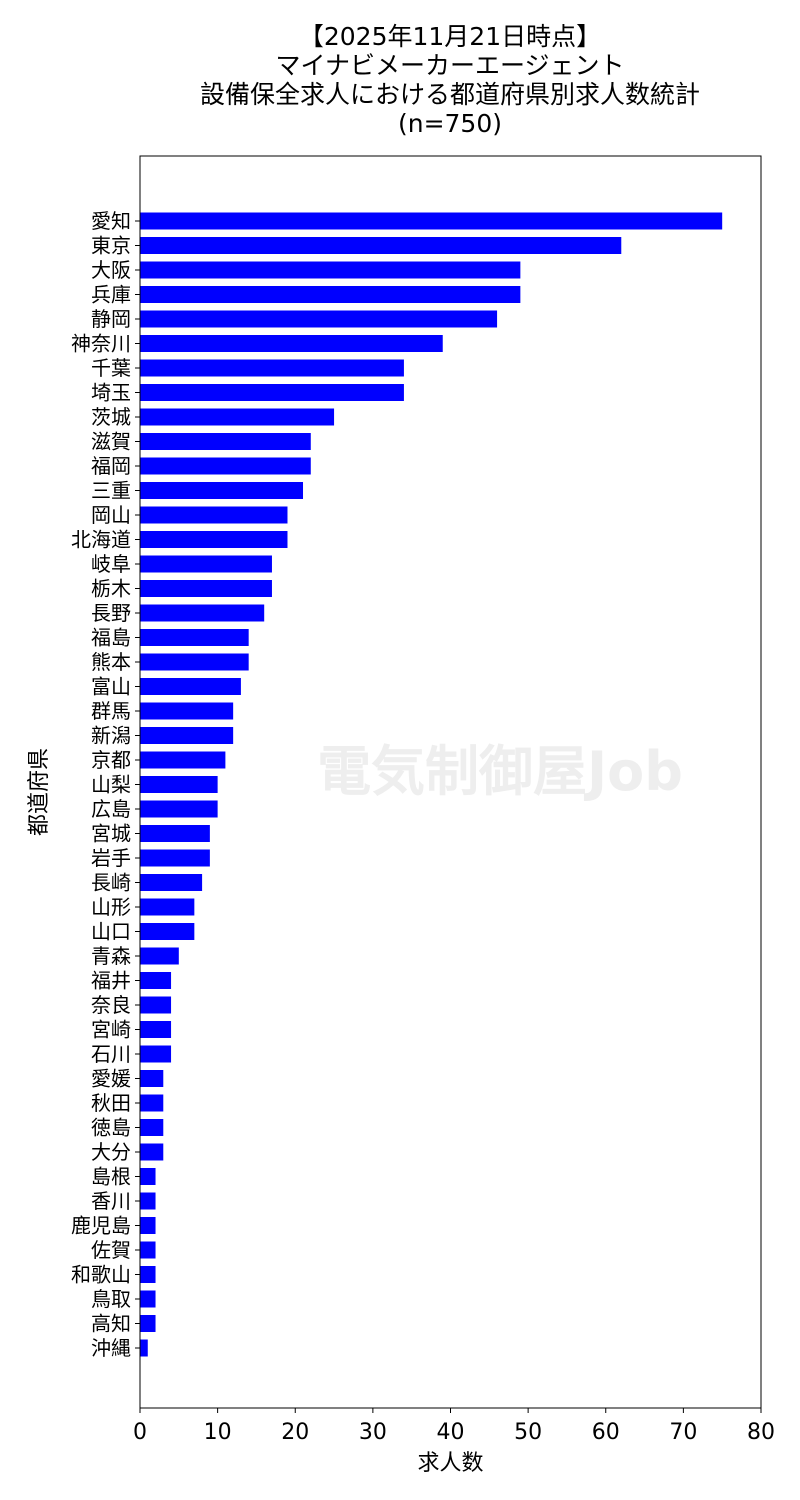 This screenshot has width=800, height=1500. What do you see at coordinates (111, 246) in the screenshot?
I see `y-tick-label: 東京` at bounding box center [111, 246].